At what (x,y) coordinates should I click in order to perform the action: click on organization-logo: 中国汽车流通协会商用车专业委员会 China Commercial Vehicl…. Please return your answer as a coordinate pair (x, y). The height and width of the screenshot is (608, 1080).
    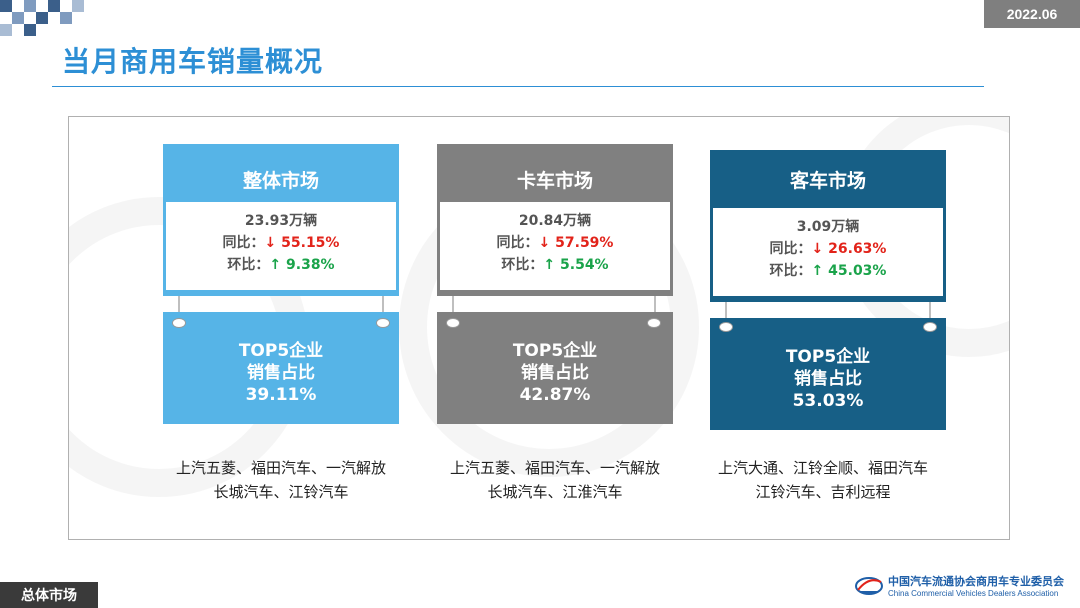
    Looking at the image, I should click on (959, 585).